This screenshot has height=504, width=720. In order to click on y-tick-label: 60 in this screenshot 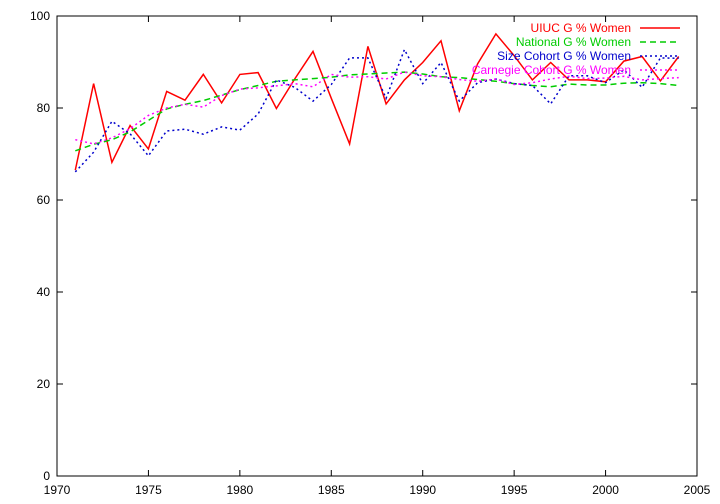, I will do `click(44, 200)`.